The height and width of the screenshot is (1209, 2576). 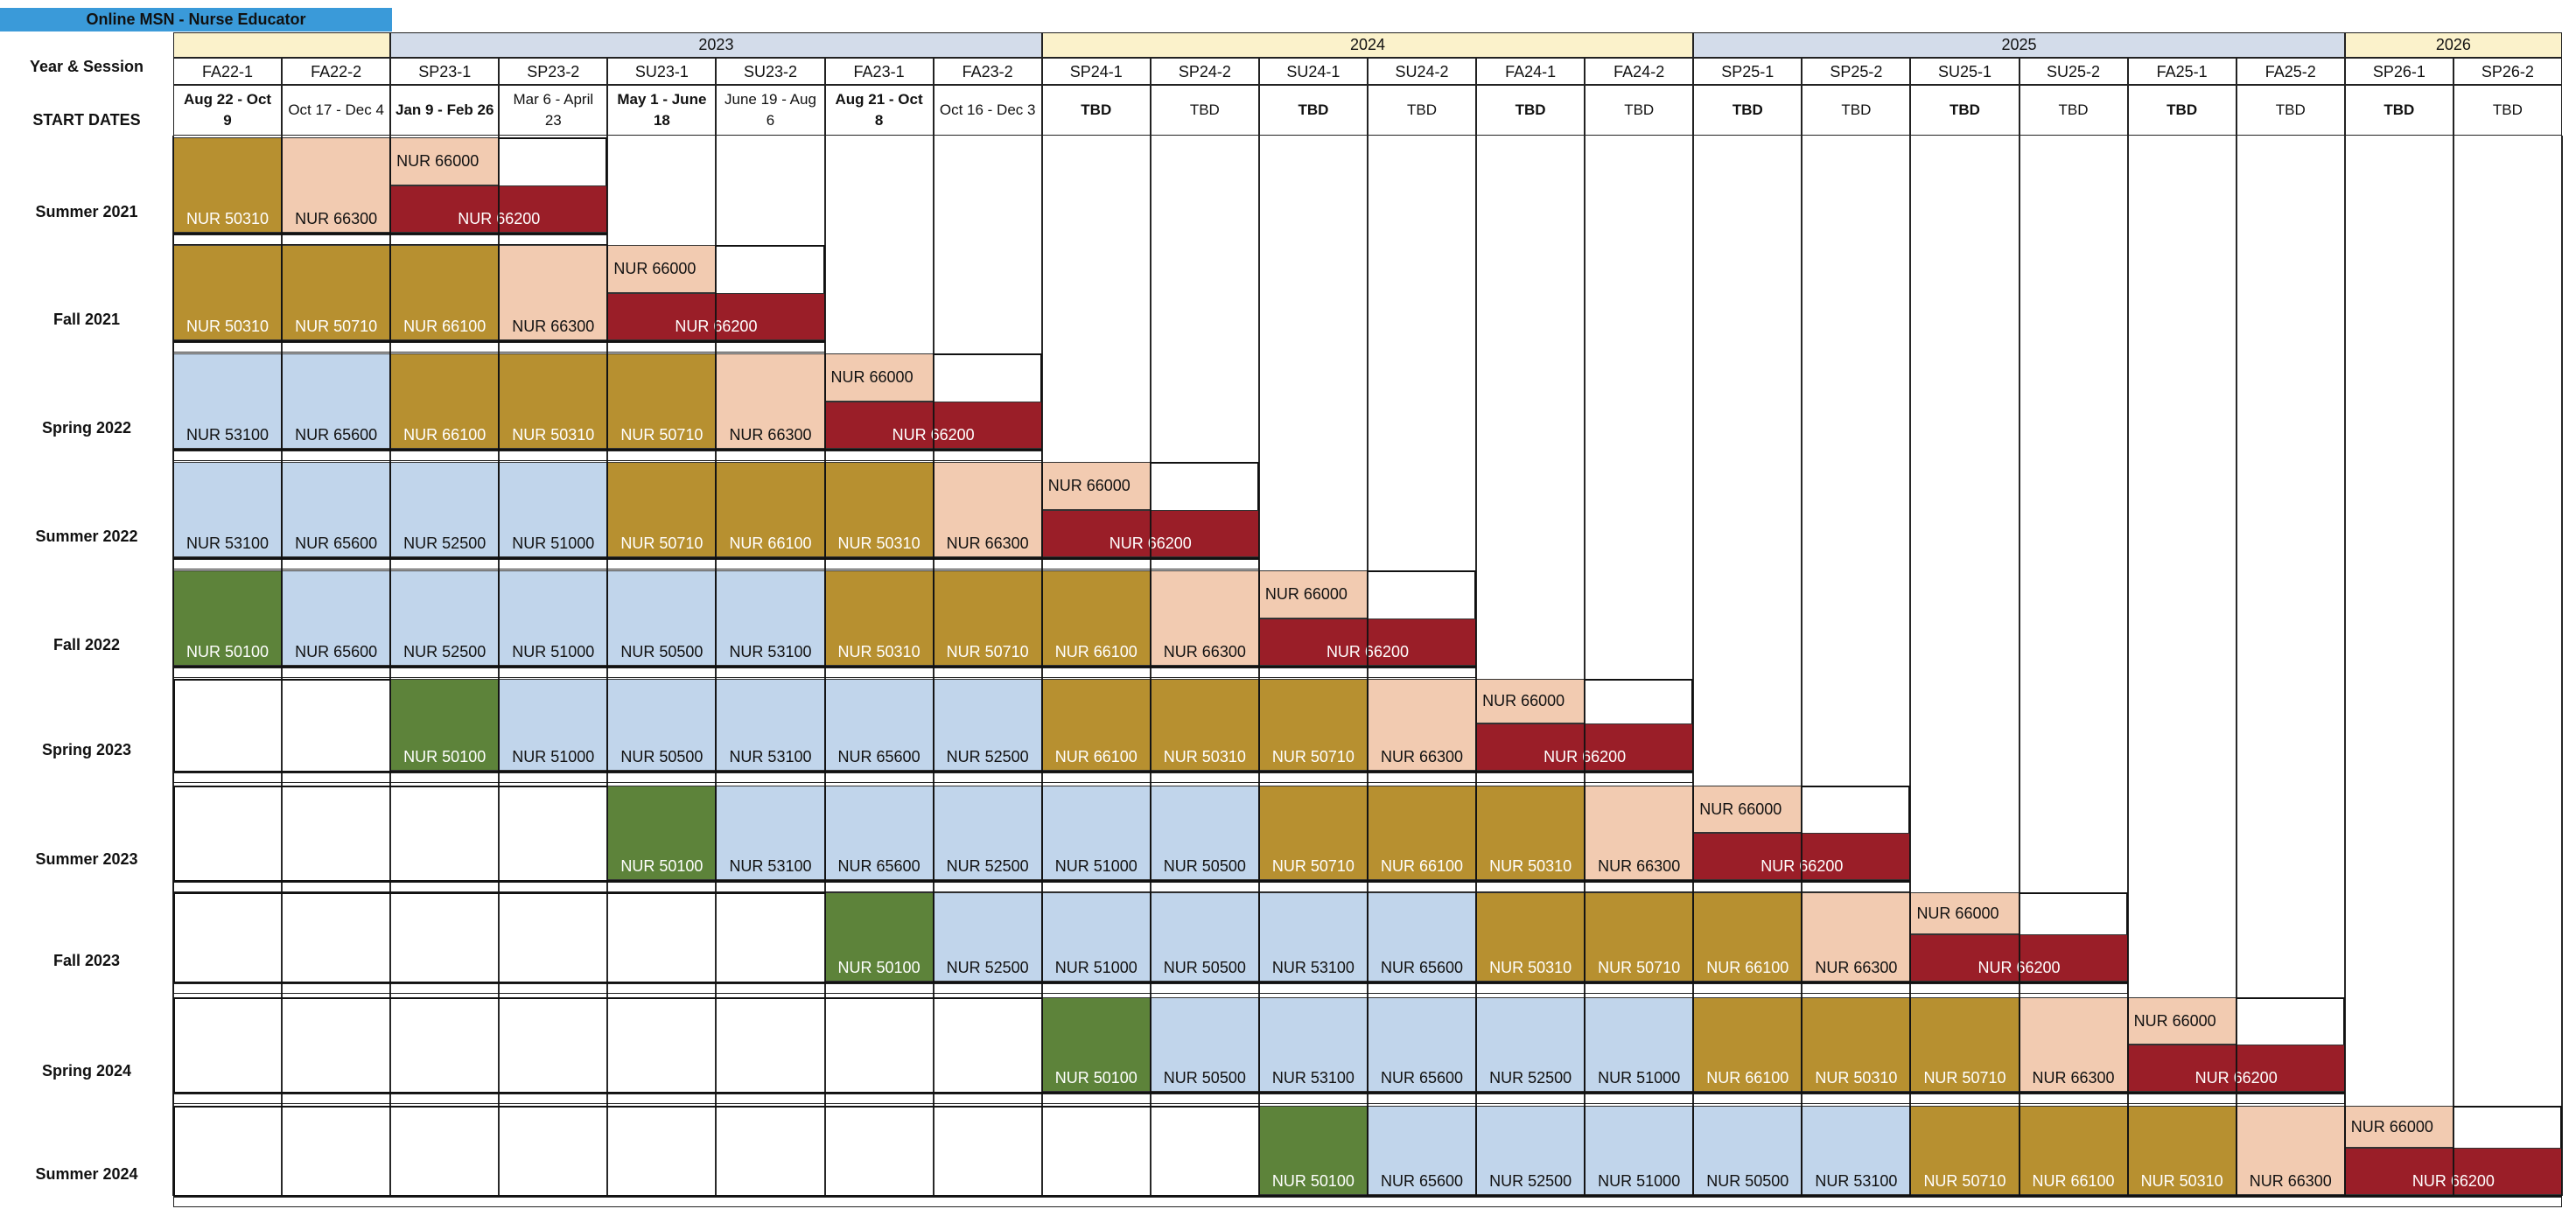 What do you see at coordinates (196, 19) in the screenshot?
I see `program-title: Online MSN - Nurse Educator` at bounding box center [196, 19].